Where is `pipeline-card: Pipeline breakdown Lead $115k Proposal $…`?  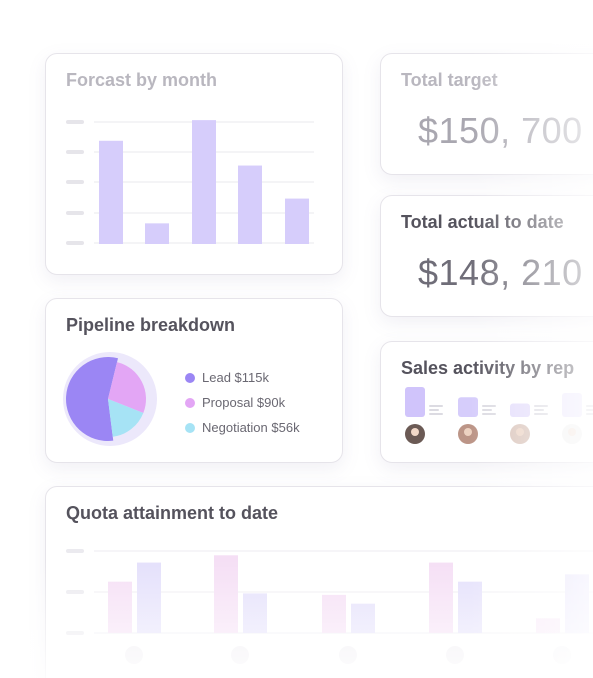 pipeline-card: Pipeline breakdown Lead $115k Proposal $… is located at coordinates (194, 380).